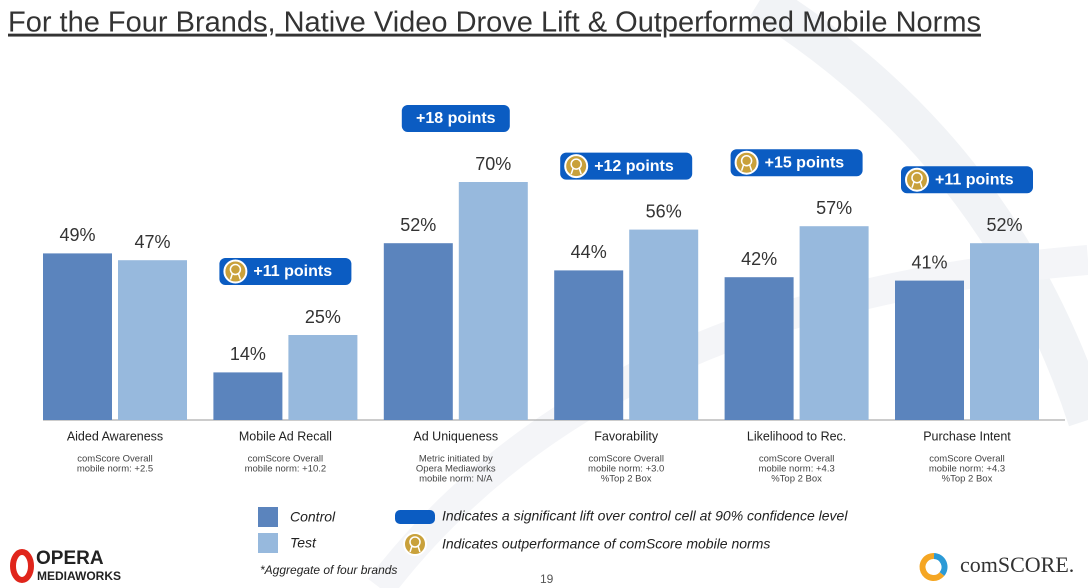 This screenshot has width=1088, height=588. What do you see at coordinates (759, 259) in the screenshot?
I see `data-label: 42%` at bounding box center [759, 259].